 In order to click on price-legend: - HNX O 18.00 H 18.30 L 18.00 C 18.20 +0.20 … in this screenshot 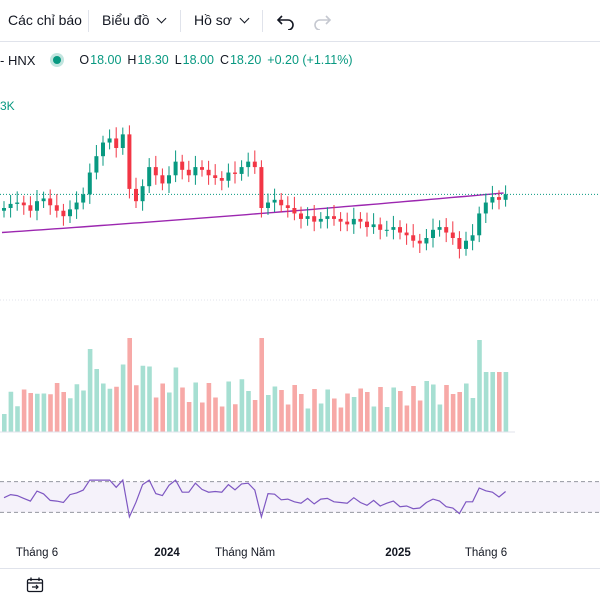, I will do `click(179, 60)`.